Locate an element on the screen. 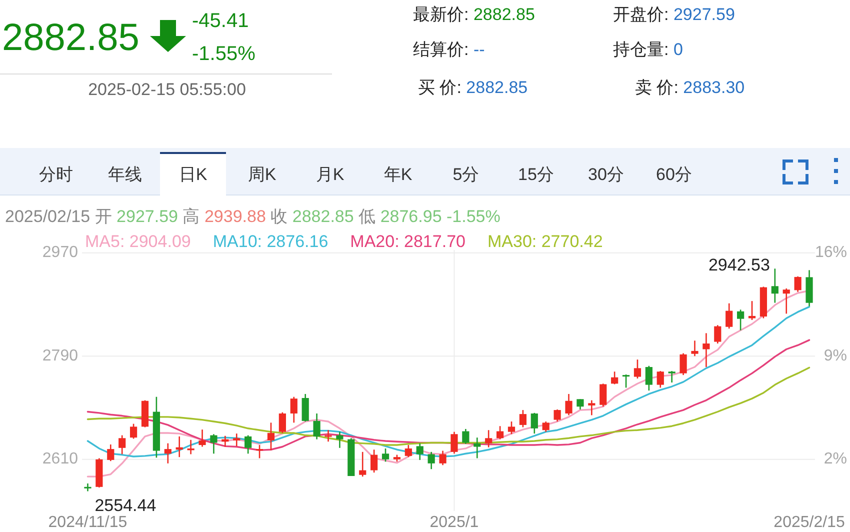 The width and height of the screenshot is (850, 532). text: 分时 is located at coordinates (56, 174).